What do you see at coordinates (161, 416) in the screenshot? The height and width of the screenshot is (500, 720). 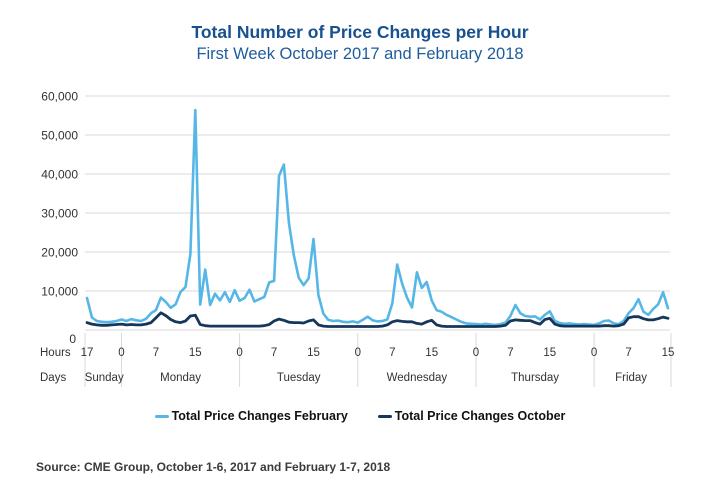 I see `february-line-swatch` at bounding box center [161, 416].